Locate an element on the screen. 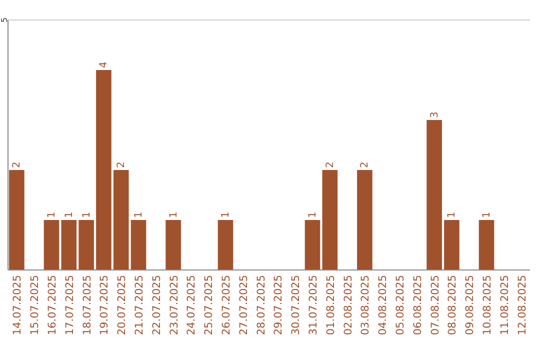 The image size is (540, 340). x-tick-label: 28.07.2025 is located at coordinates (261, 305).